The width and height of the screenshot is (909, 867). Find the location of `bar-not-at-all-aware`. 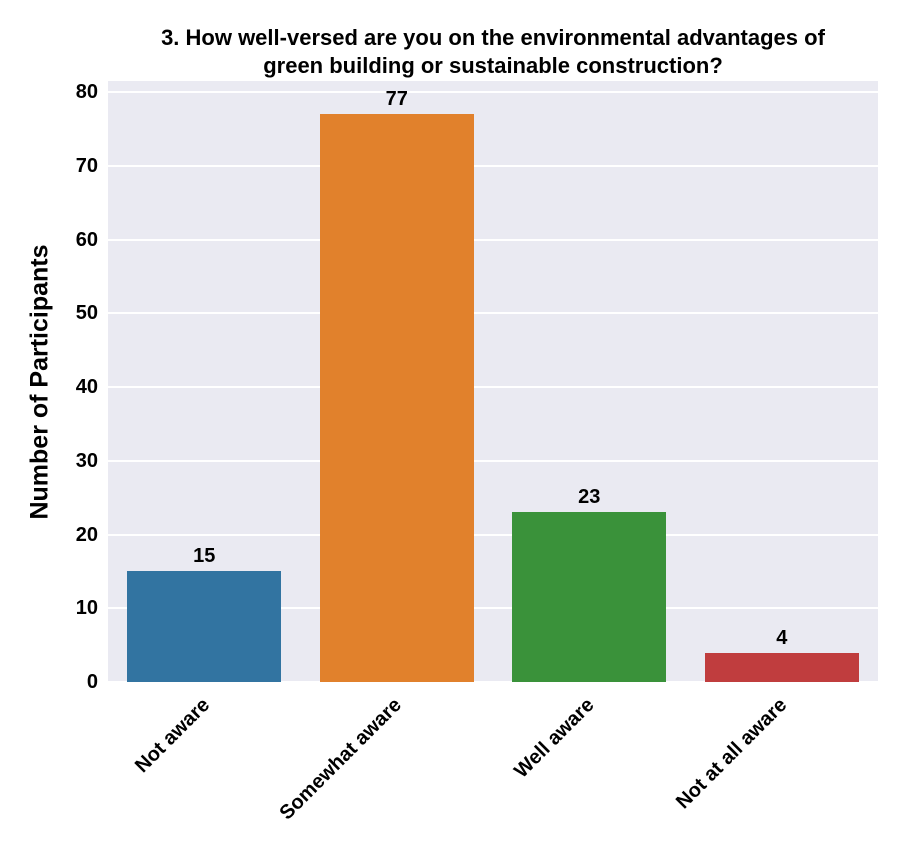

bar-not-at-all-aware is located at coordinates (781, 667).